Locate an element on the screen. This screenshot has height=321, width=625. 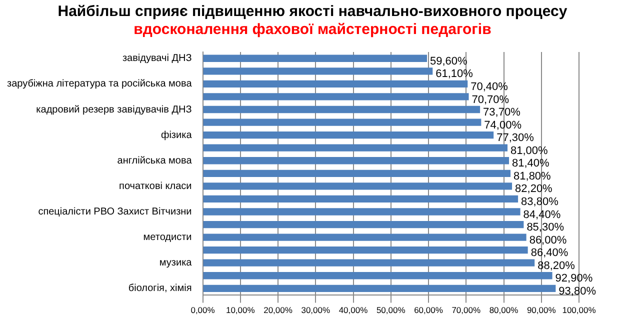
data-label: 81,80% is located at coordinates (533, 176).